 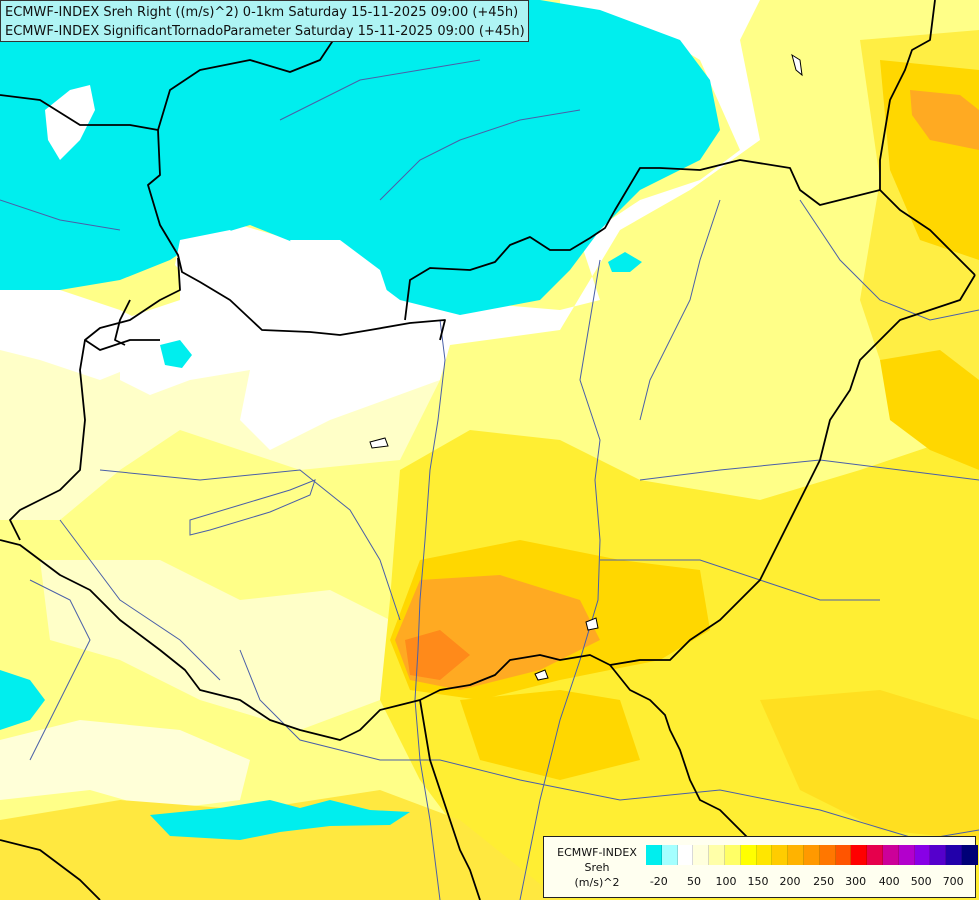 I want to click on field-cyan-s, so click(x=280, y=820).